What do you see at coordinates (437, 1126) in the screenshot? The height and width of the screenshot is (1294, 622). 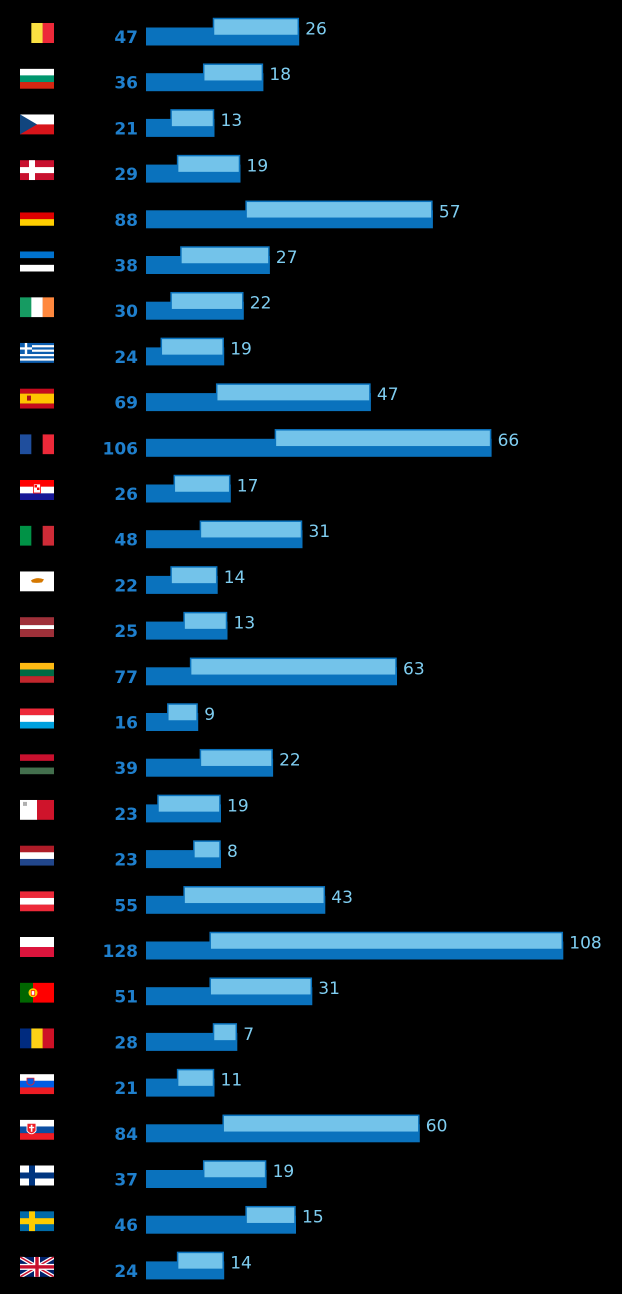 I see `inner-value-label: 60` at bounding box center [437, 1126].